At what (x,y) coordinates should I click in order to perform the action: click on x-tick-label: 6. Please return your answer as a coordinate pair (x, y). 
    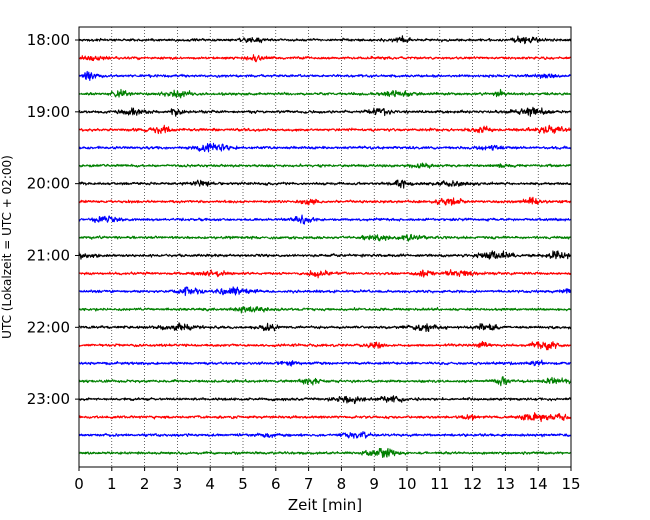
    Looking at the image, I should click on (276, 484).